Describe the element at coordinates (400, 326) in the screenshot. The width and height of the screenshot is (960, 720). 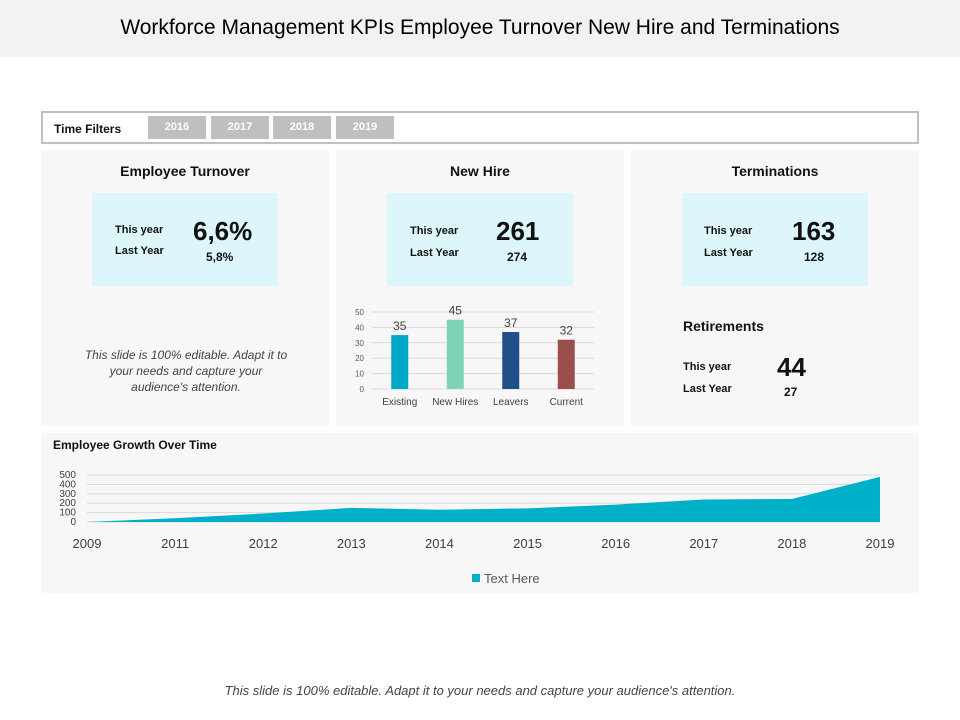
I see `bar-data-label: 35` at that location.